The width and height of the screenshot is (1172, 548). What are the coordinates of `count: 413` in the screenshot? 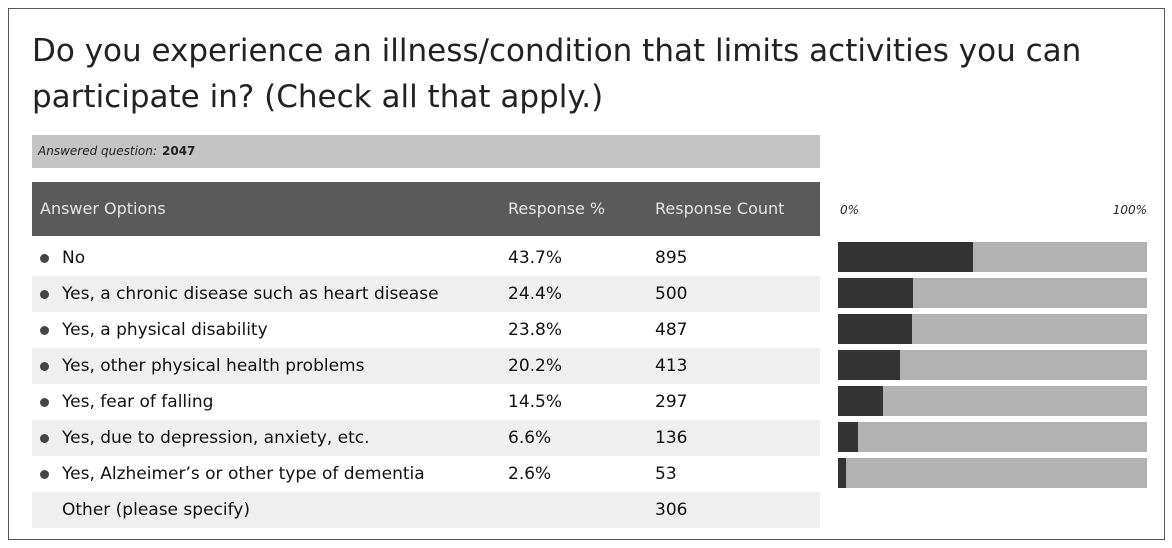 It's located at (671, 366).